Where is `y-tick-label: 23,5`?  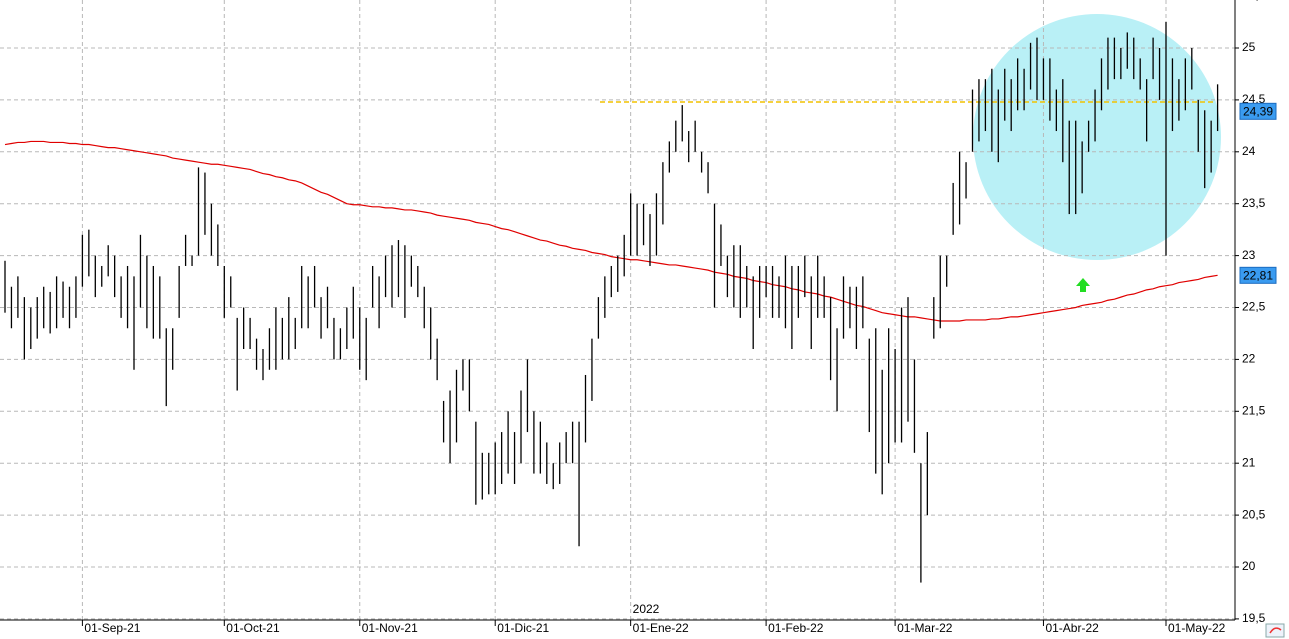
y-tick-label: 23,5 is located at coordinates (1254, 203).